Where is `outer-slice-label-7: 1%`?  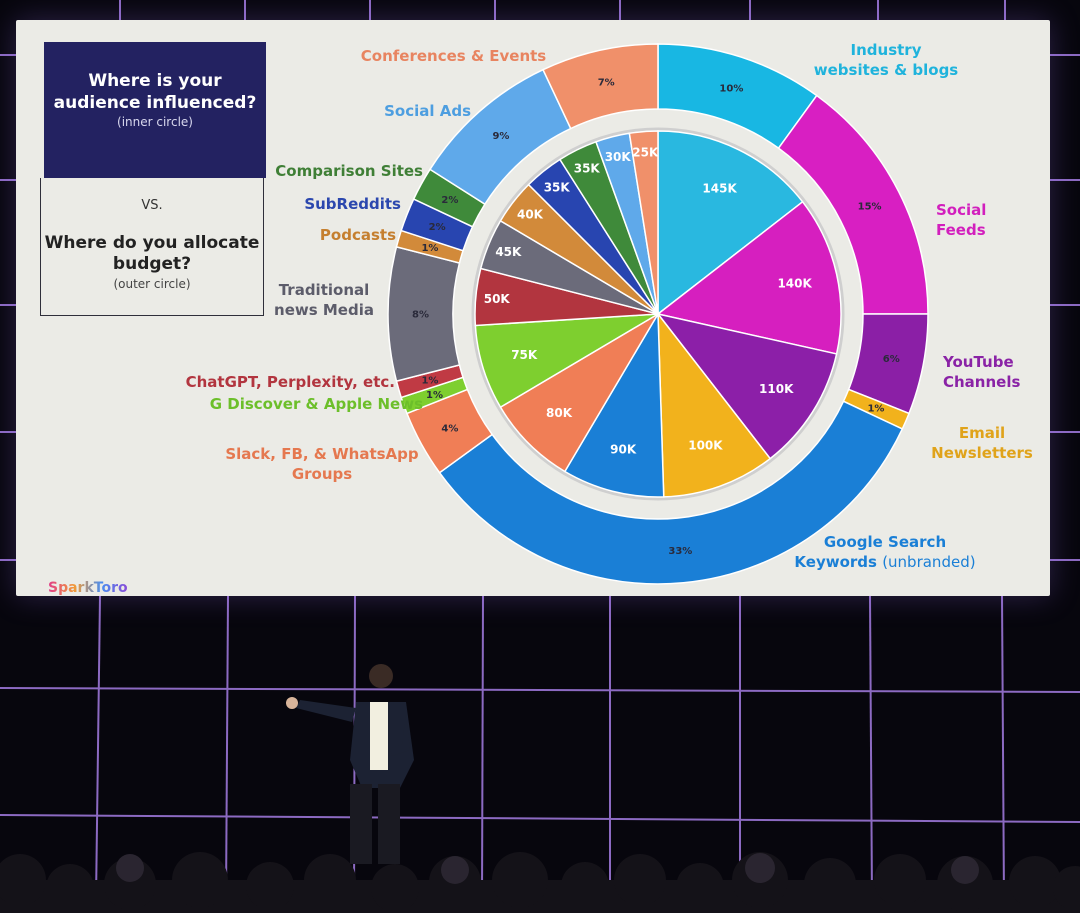 outer-slice-label-7: 1% is located at coordinates (429, 381).